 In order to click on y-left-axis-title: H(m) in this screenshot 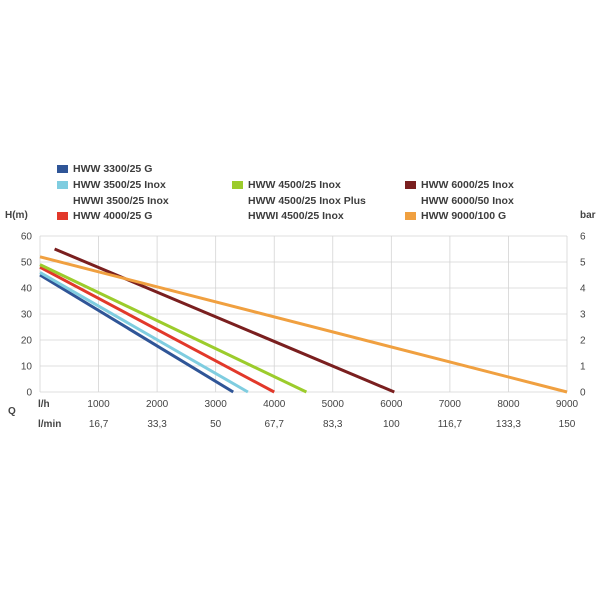, I will do `click(16, 215)`.